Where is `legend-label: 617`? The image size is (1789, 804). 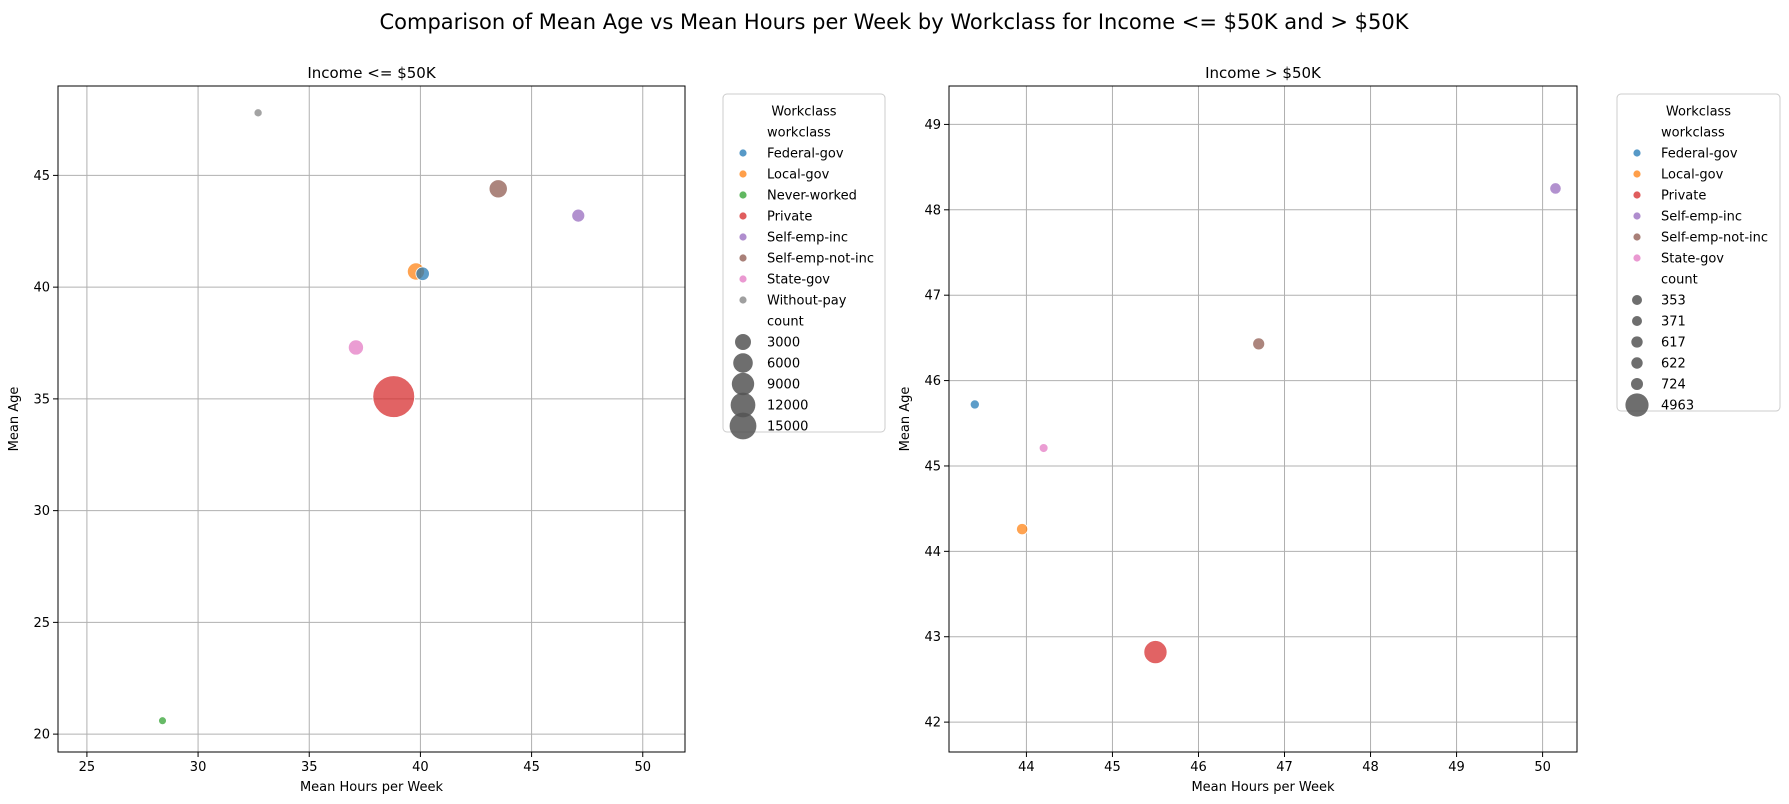 legend-label: 617 is located at coordinates (1673, 343).